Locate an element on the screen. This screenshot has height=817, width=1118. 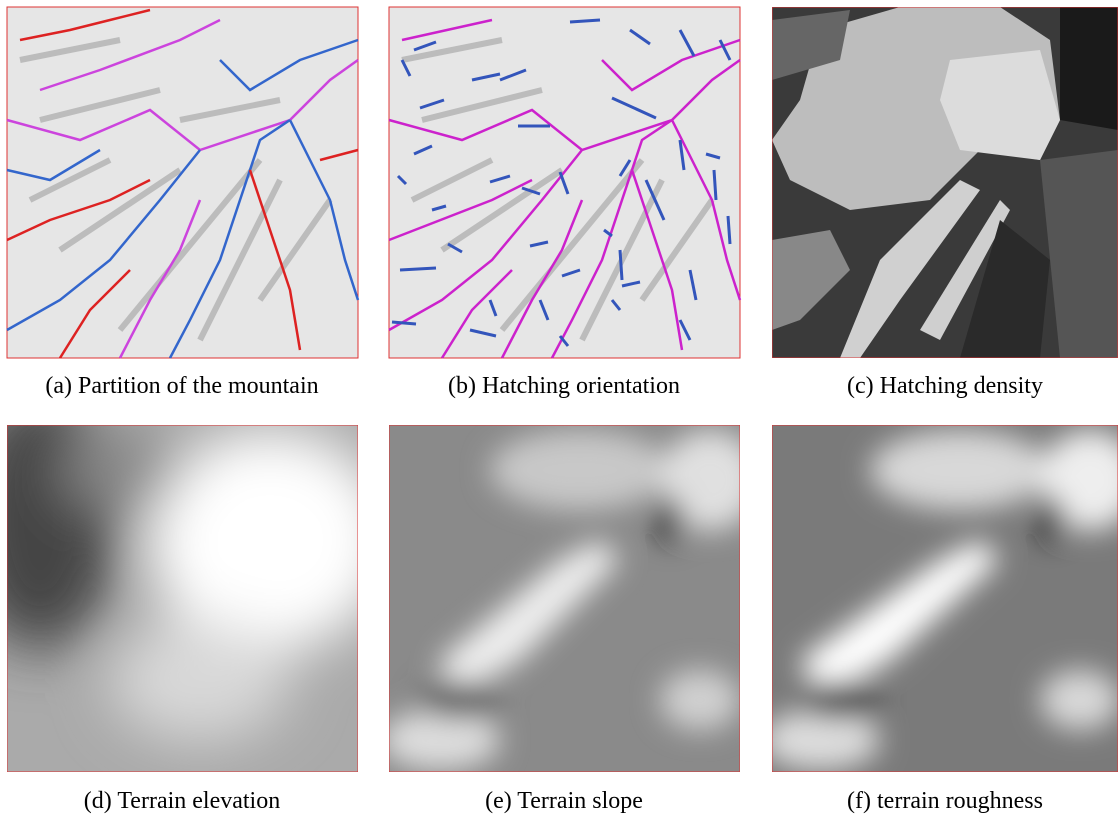
hatching-texture is located at coordinates (176, 189).